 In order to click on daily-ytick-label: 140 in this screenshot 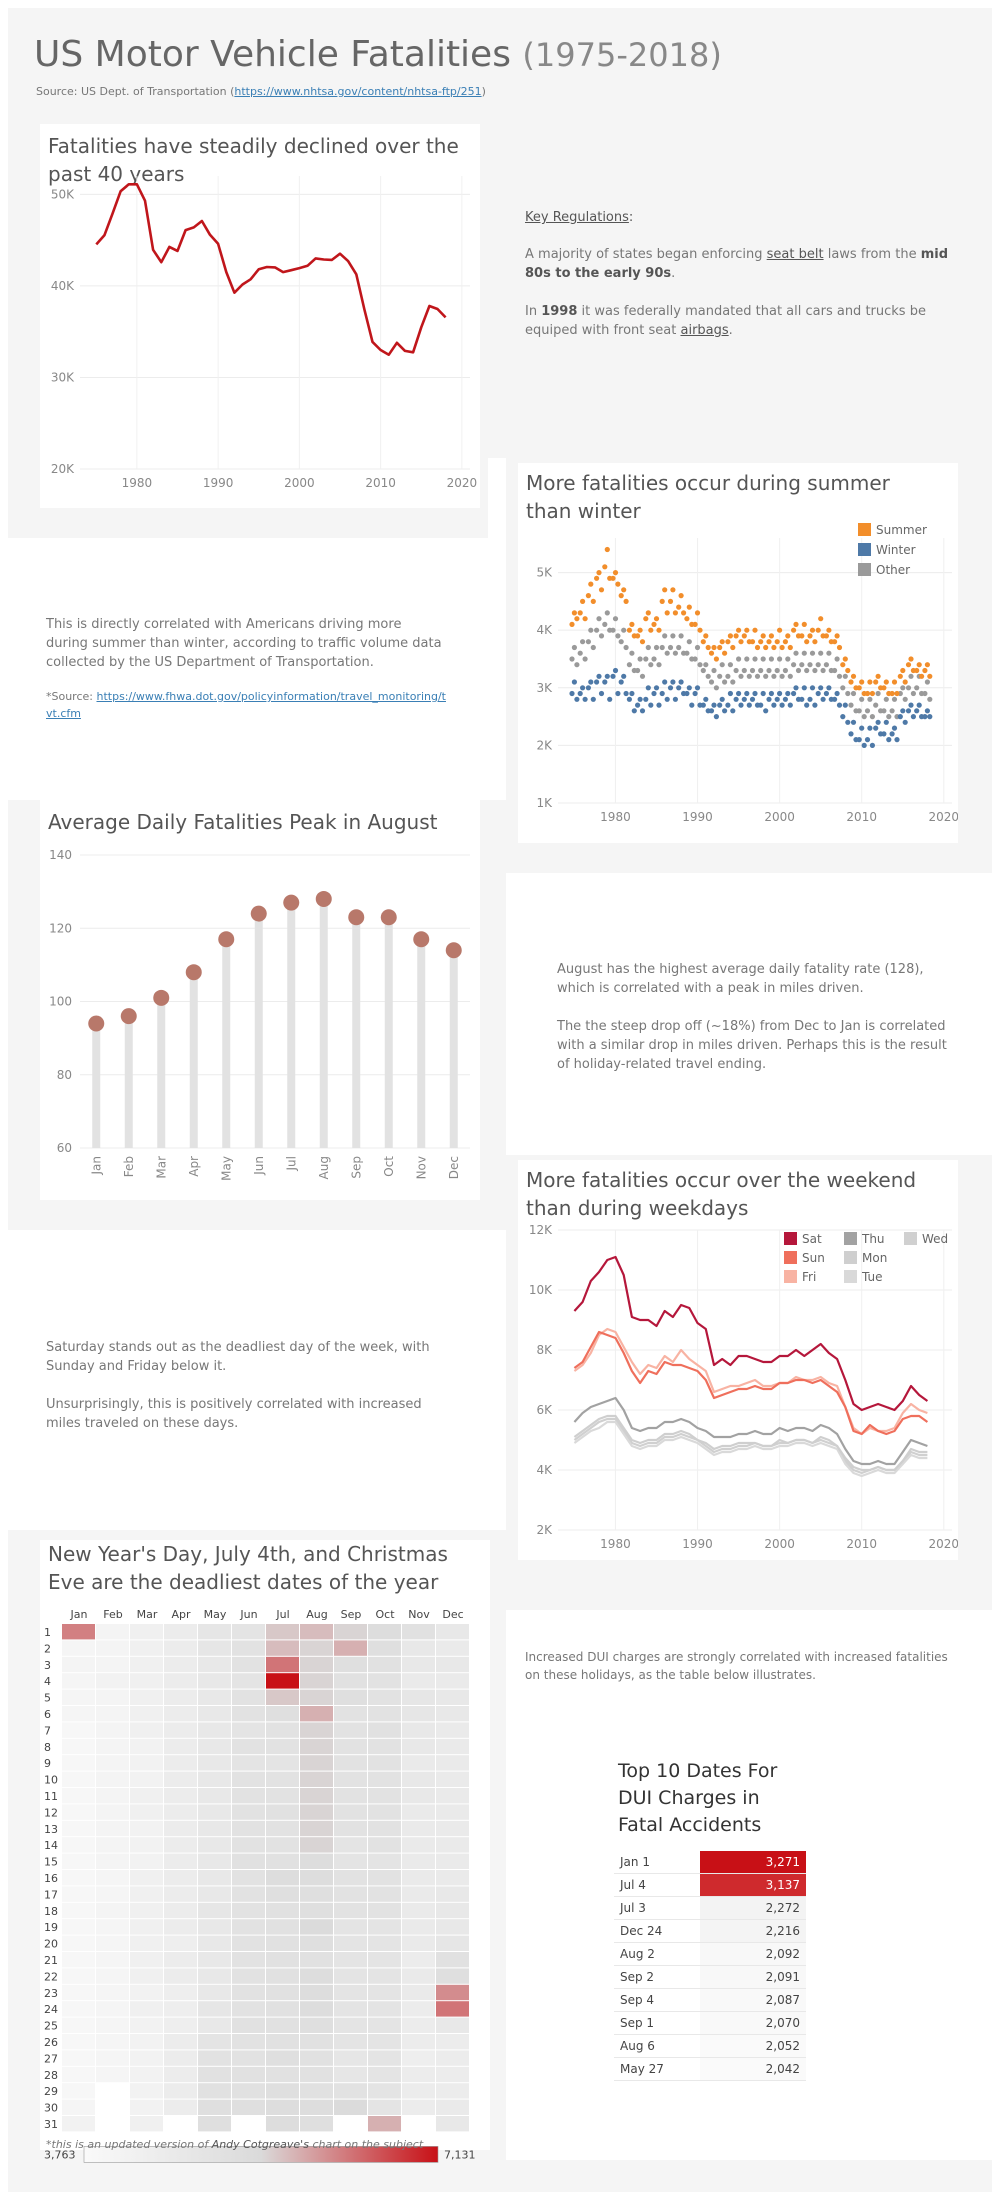, I will do `click(60, 855)`.